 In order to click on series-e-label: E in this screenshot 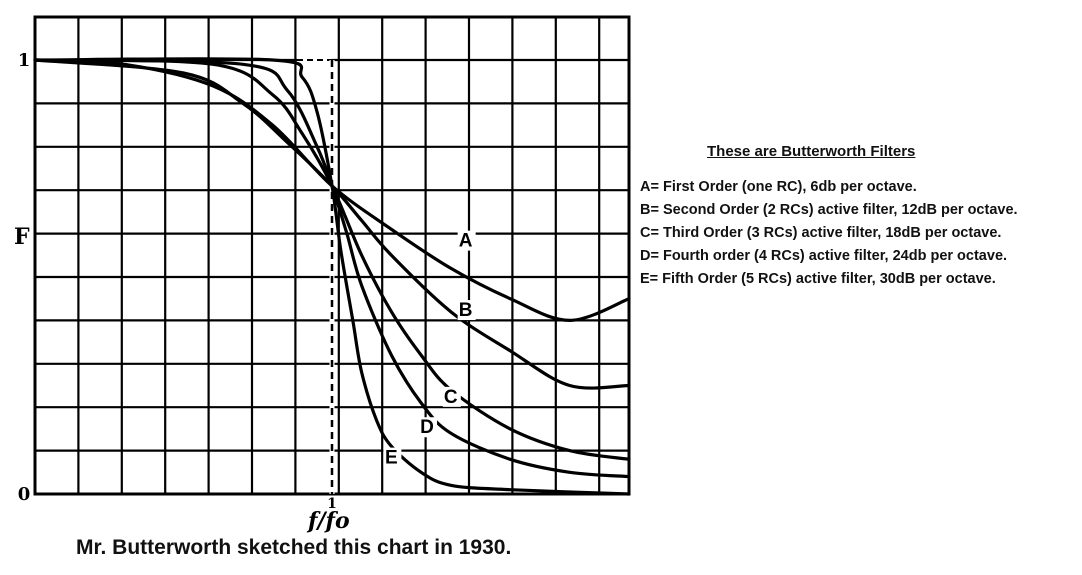, I will do `click(391, 458)`.